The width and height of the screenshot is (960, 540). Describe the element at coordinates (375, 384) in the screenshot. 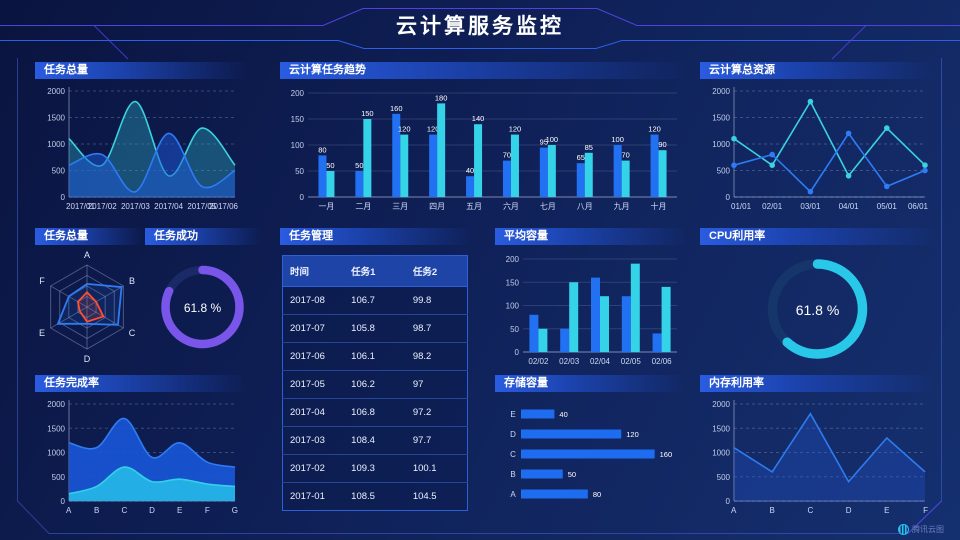

I see `table-cell: 106.2` at that location.